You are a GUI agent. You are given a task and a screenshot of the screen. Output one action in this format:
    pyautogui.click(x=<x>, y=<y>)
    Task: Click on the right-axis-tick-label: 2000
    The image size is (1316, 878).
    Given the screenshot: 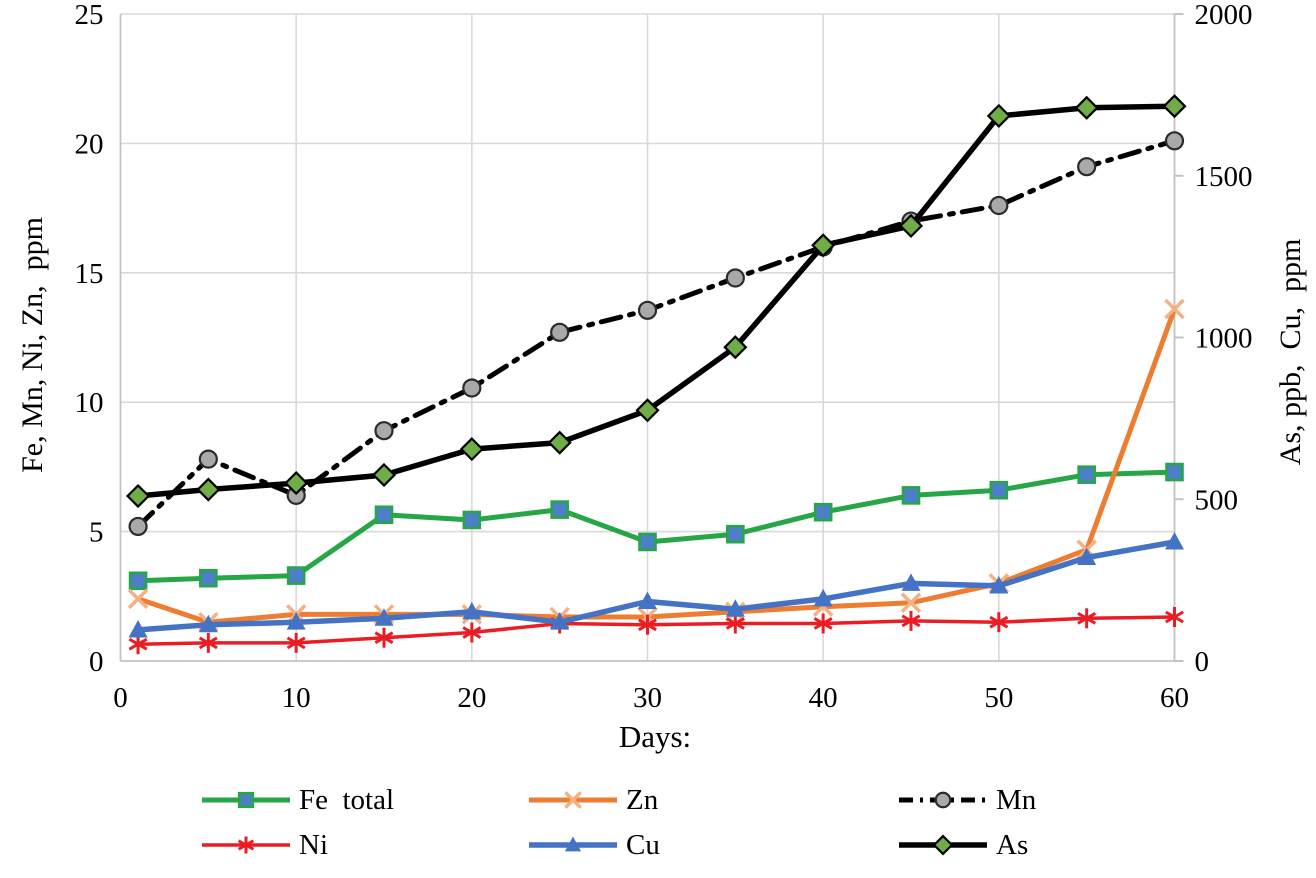 What is the action you would take?
    pyautogui.click(x=1224, y=15)
    